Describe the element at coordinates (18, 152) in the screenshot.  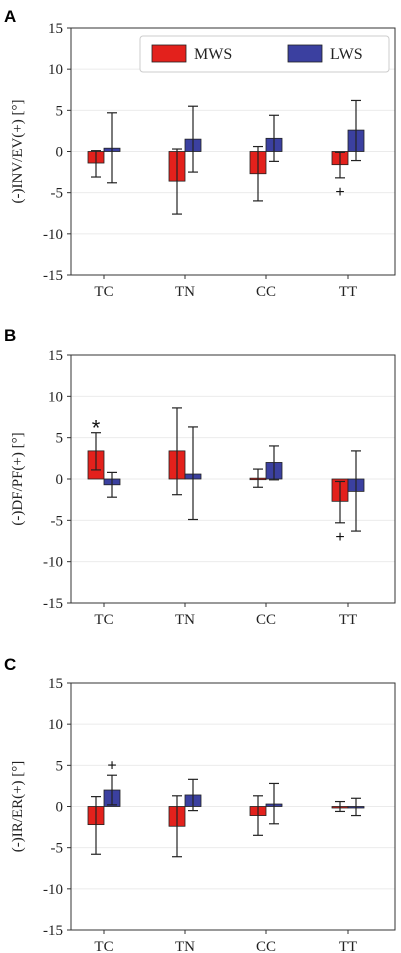
I see `y-axis-label: (-)INV/EV(+) [°]` at that location.